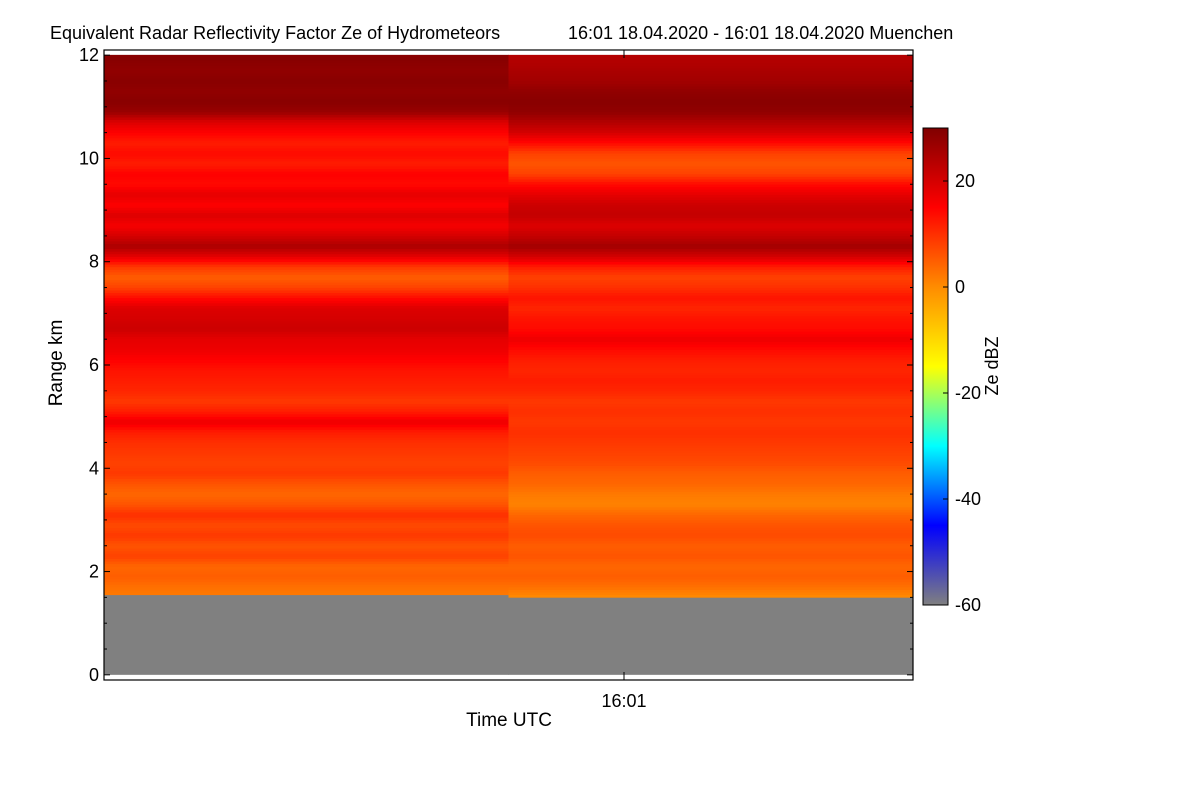 The height and width of the screenshot is (800, 1200). I want to click on y-tick-label: 0, so click(94, 675).